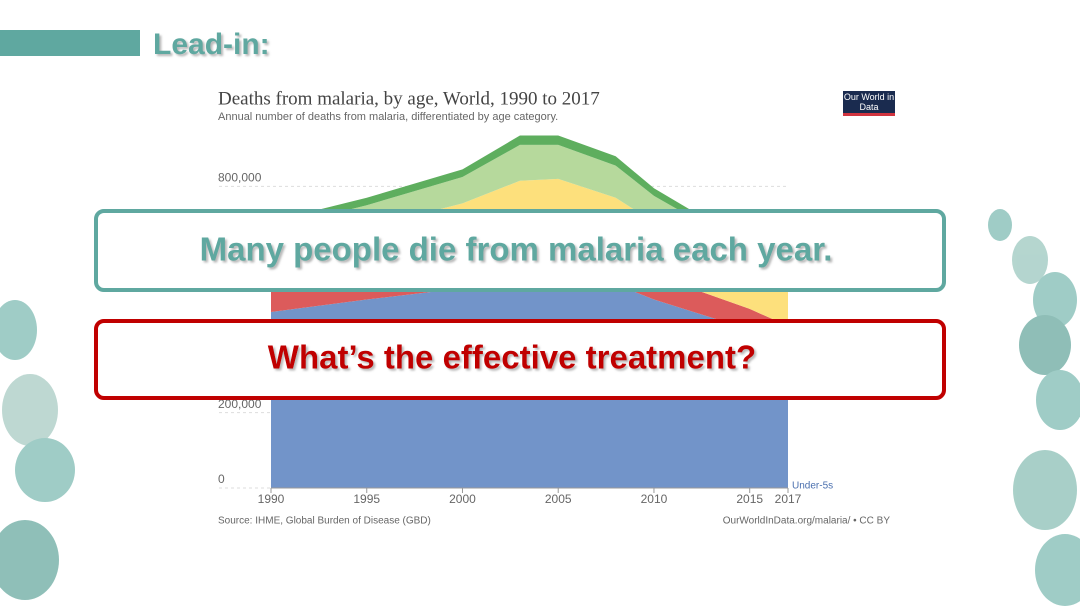  What do you see at coordinates (807, 521) in the screenshot?
I see `credit: OurWorldInData.org/malaria/ • CC BY` at bounding box center [807, 521].